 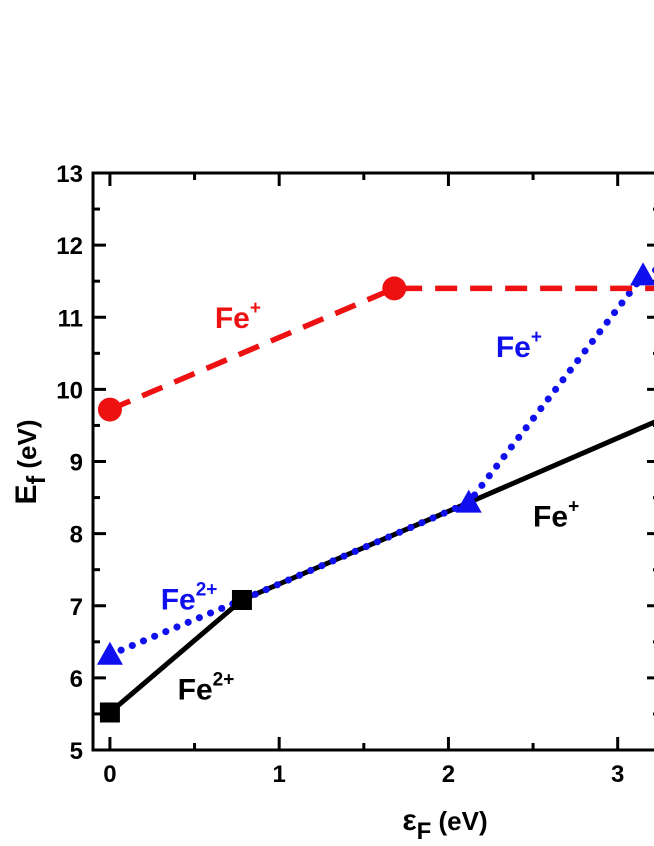 What do you see at coordinates (69, 246) in the screenshot?
I see `y-tick-label: 12` at bounding box center [69, 246].